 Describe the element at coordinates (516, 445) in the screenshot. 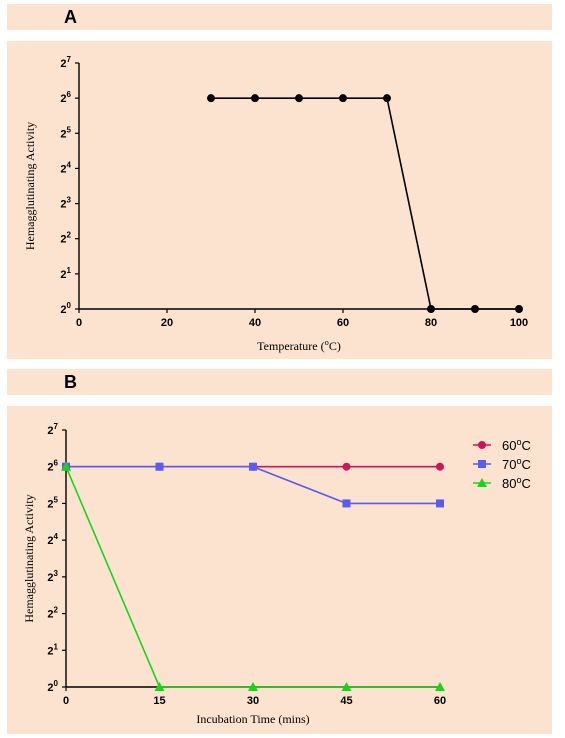

I see `legend-label: 60oC` at that location.